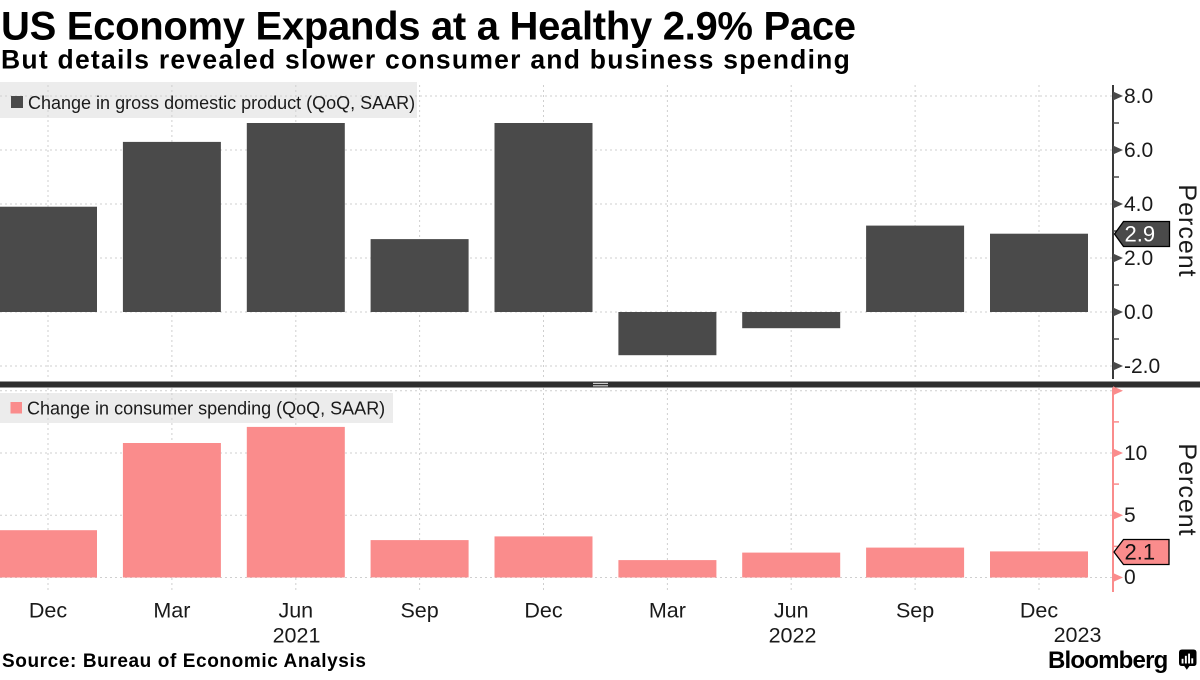  Describe the element at coordinates (1108, 660) in the screenshot. I see `svg-text: Bloomberg` at that location.